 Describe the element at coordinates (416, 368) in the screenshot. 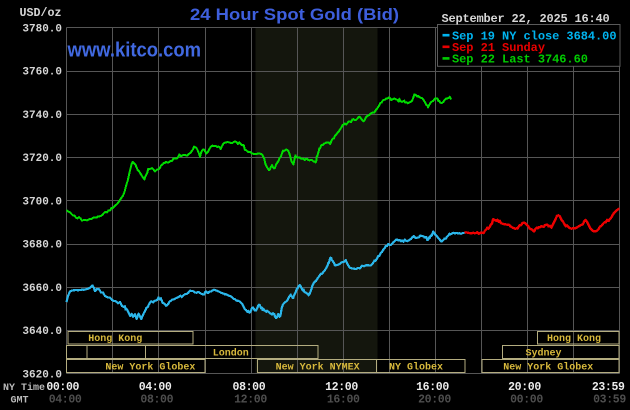

I see `svg-text: NY Globex` at that location.